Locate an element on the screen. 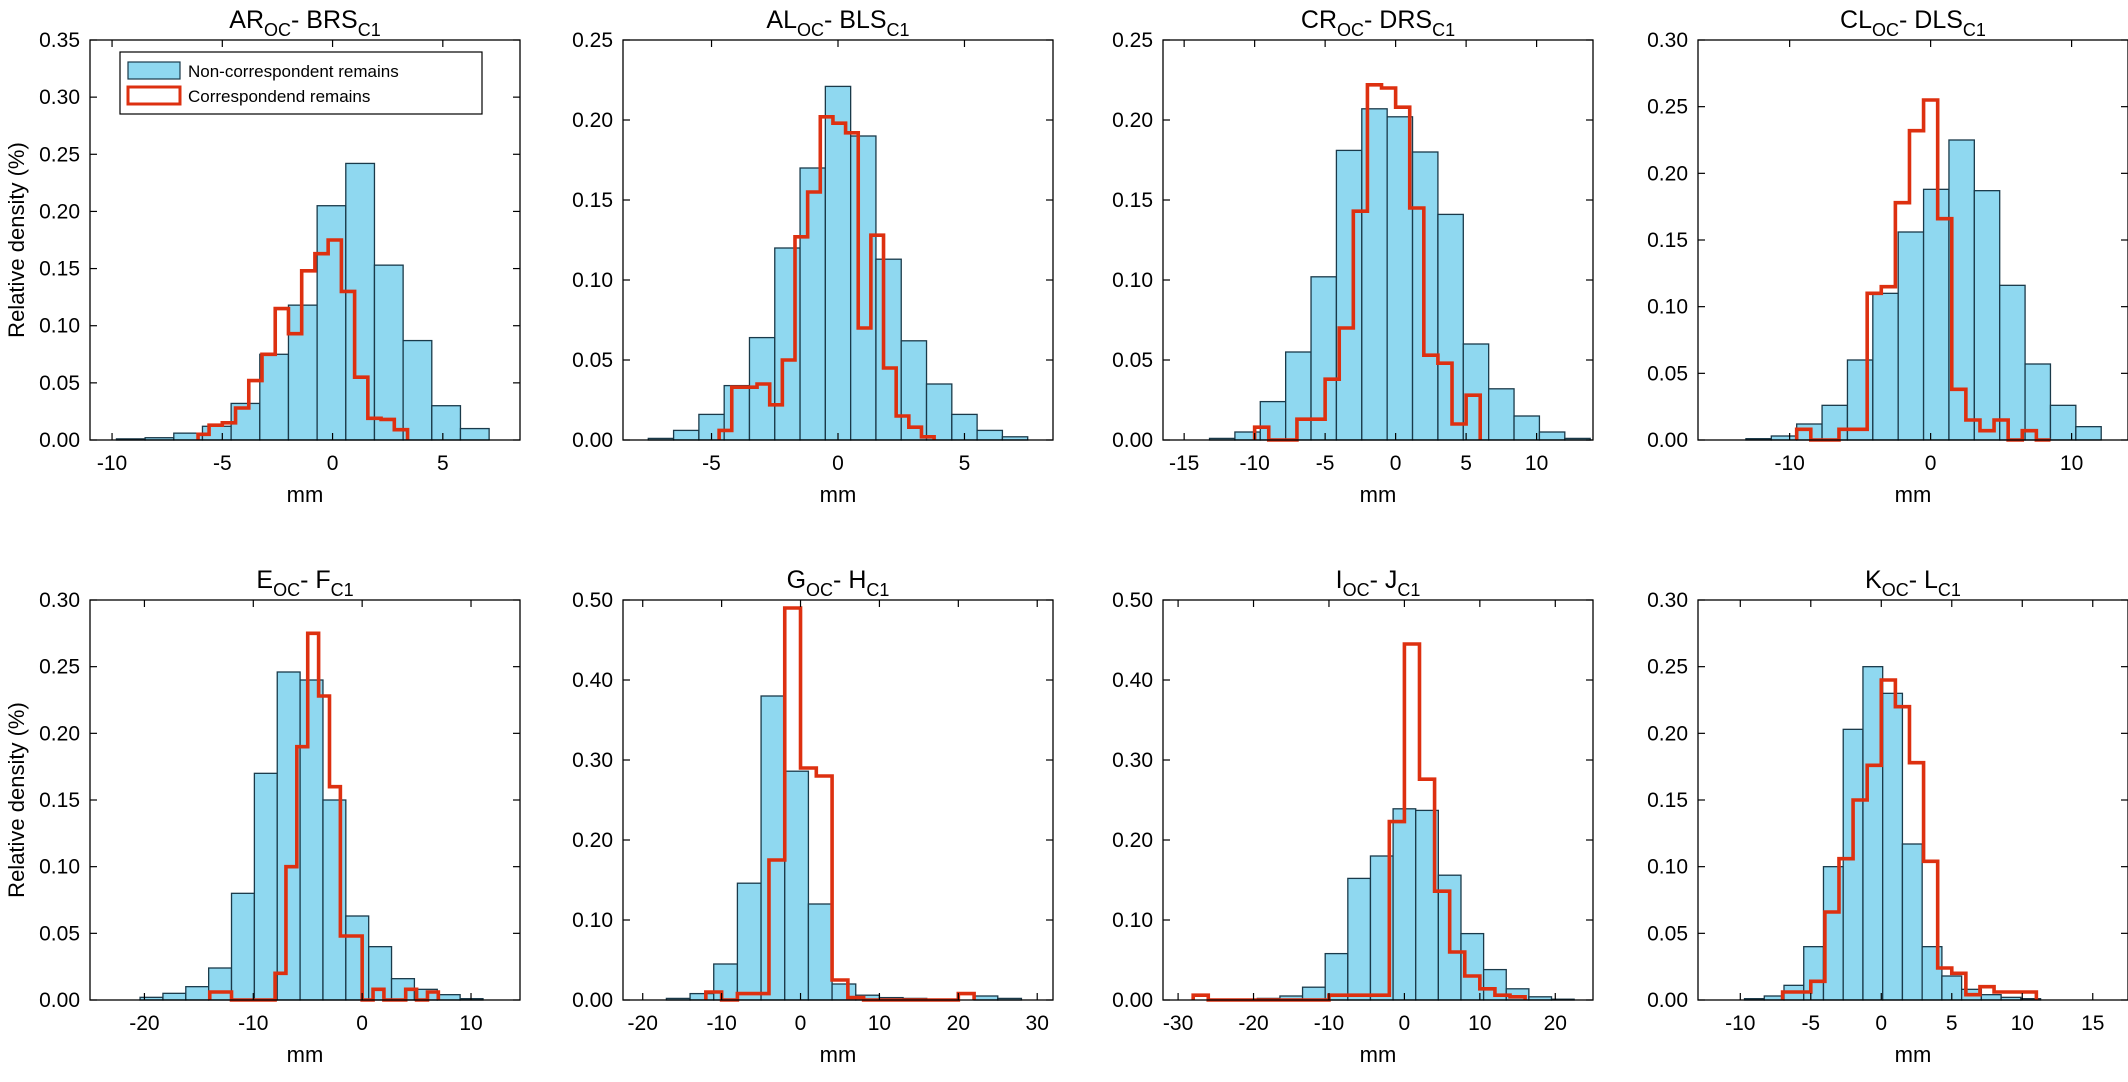 The height and width of the screenshot is (1082, 2128). subplot-title: IOC- JC1 is located at coordinates (1378, 583).